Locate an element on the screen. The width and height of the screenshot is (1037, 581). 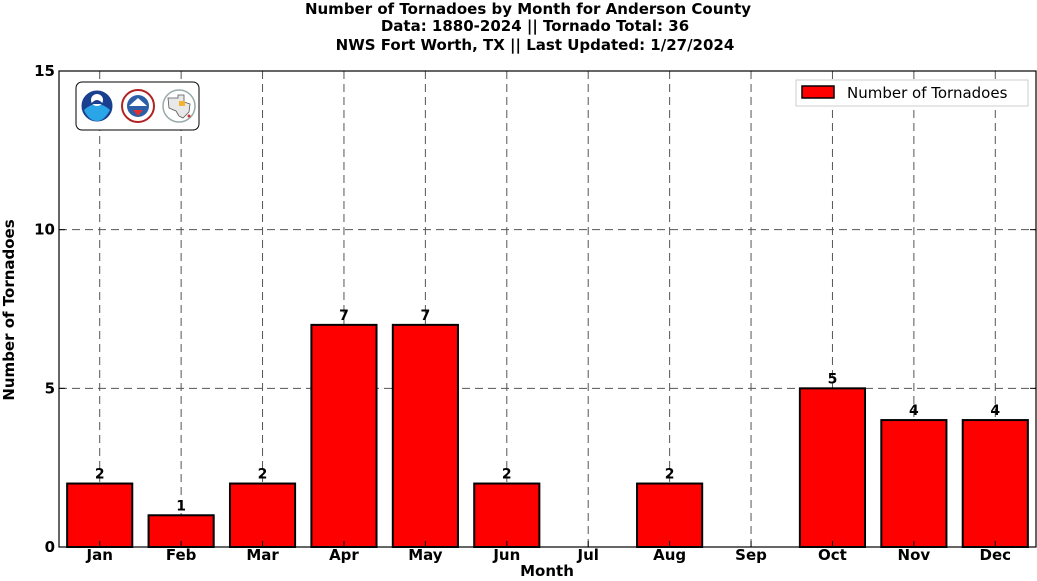
bar-jan is located at coordinates (100, 515).